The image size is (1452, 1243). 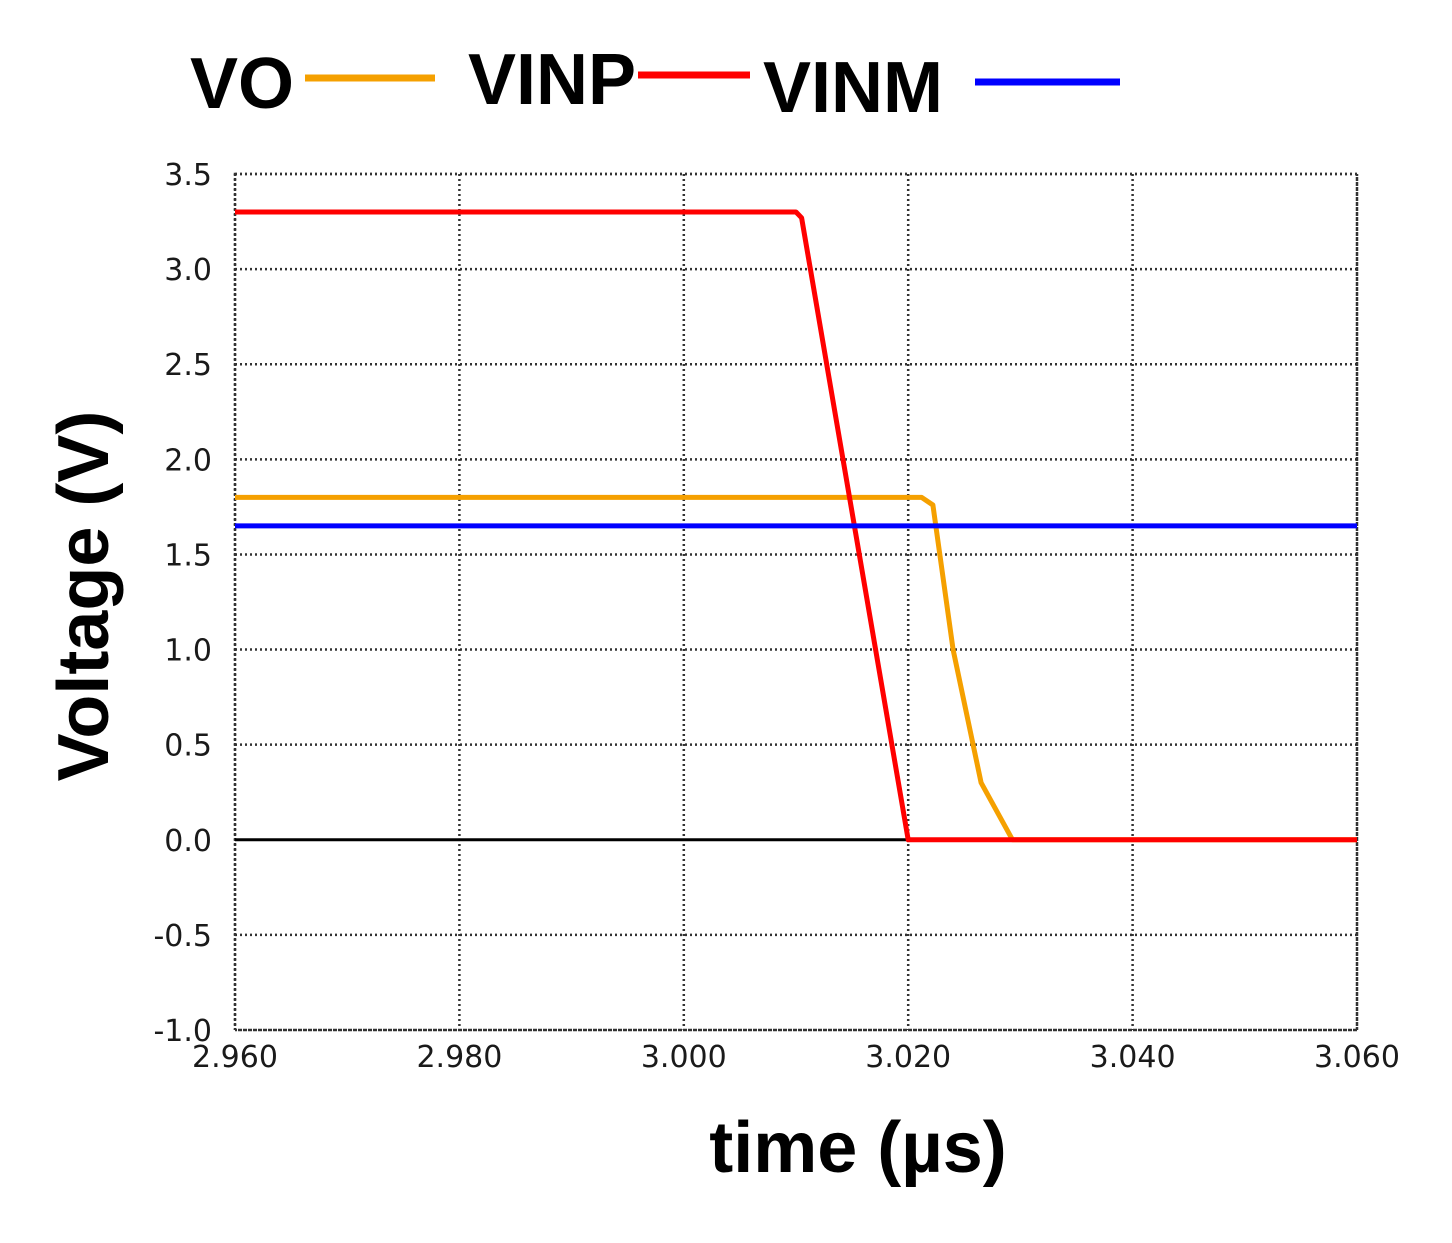 I want to click on x-tick-label-3-040: 3.040, so click(x=1133, y=1057).